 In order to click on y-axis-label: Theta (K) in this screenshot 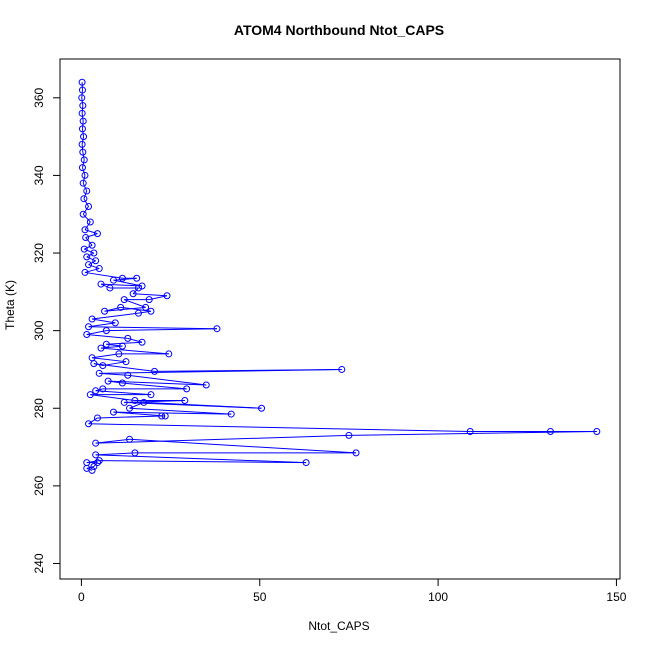, I will do `click(10, 305)`.